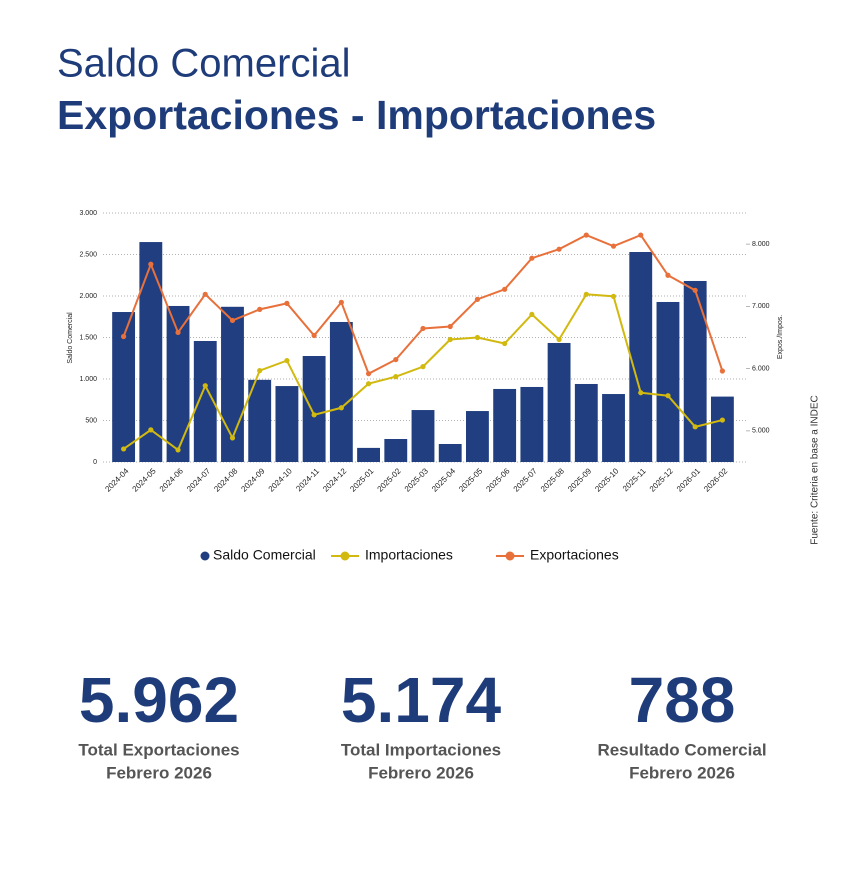 Image resolution: width=844 pixels, height=876 pixels. What do you see at coordinates (88, 337) in the screenshot?
I see `y-tick-label: 1.500` at bounding box center [88, 337].